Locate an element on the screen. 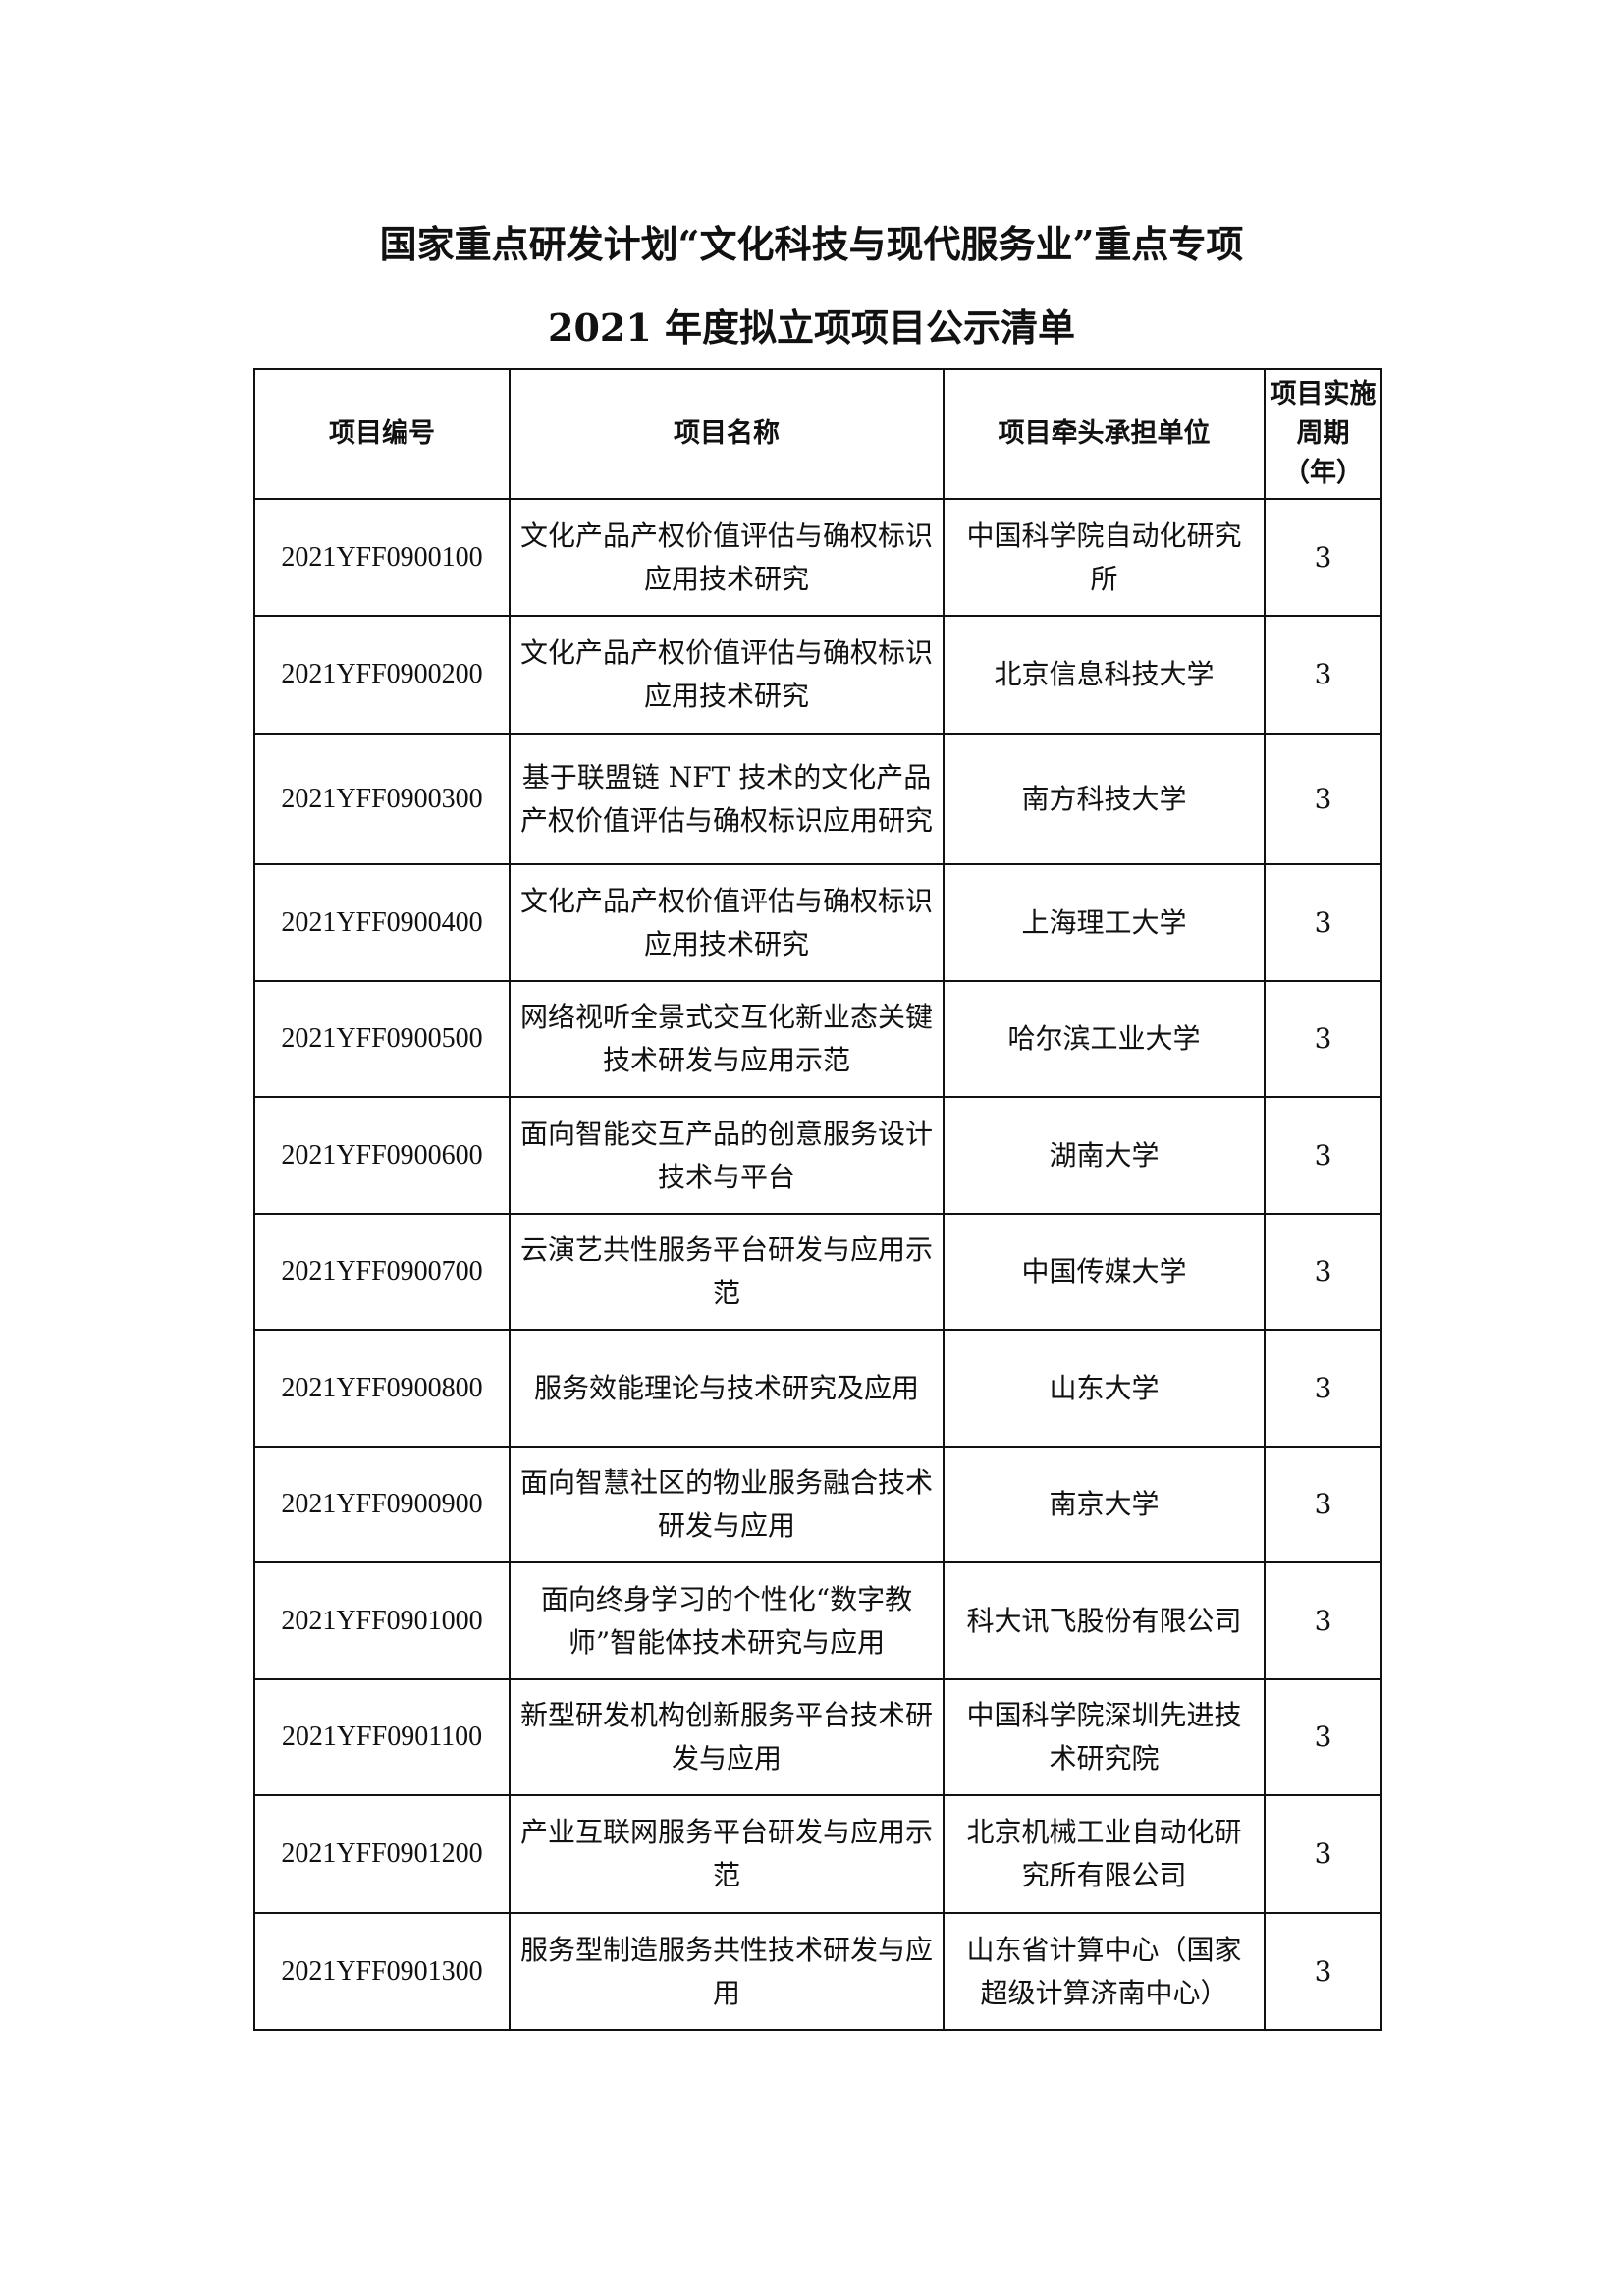 This screenshot has width=1623, height=2296. lead-unit: 上海理工大学 is located at coordinates (1104, 922).